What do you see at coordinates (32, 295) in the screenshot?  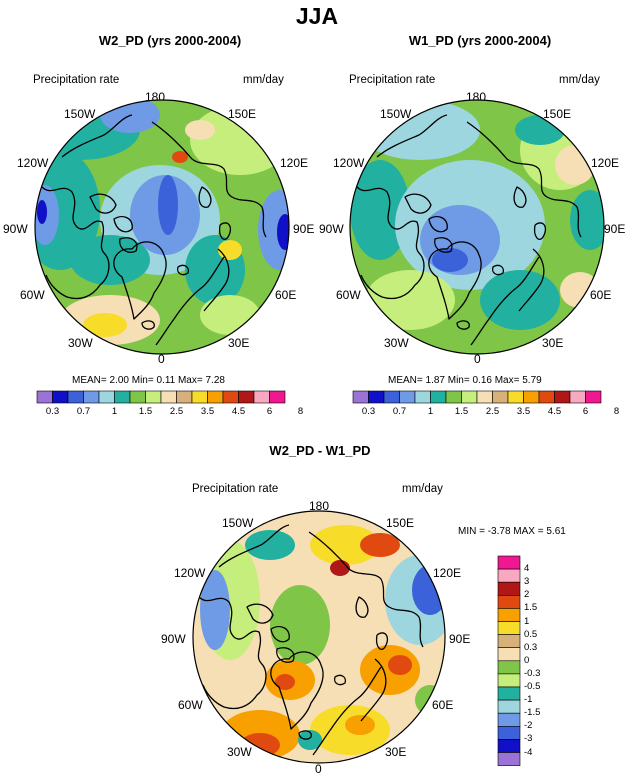 I see `panel-1-lon-60w: 60W` at bounding box center [32, 295].